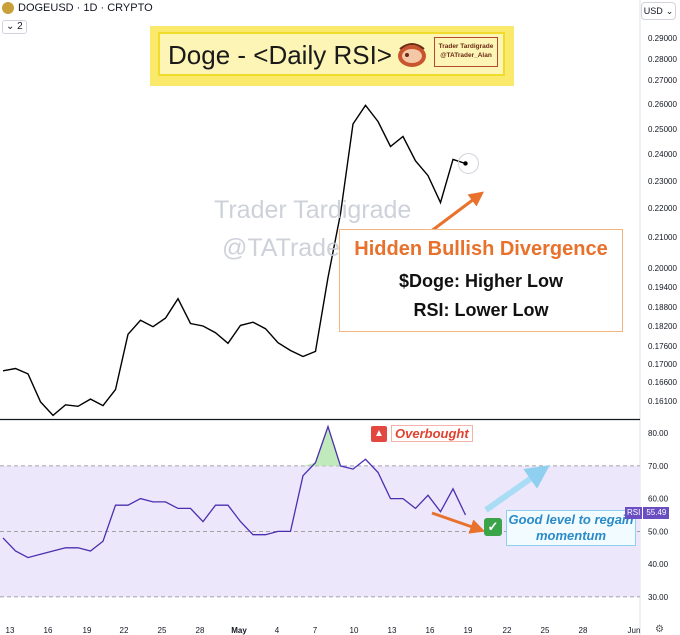  Describe the element at coordinates (85, 8) in the screenshot. I see `symbol-label: DOGEUSD · 1D · CRYPTO` at that location.